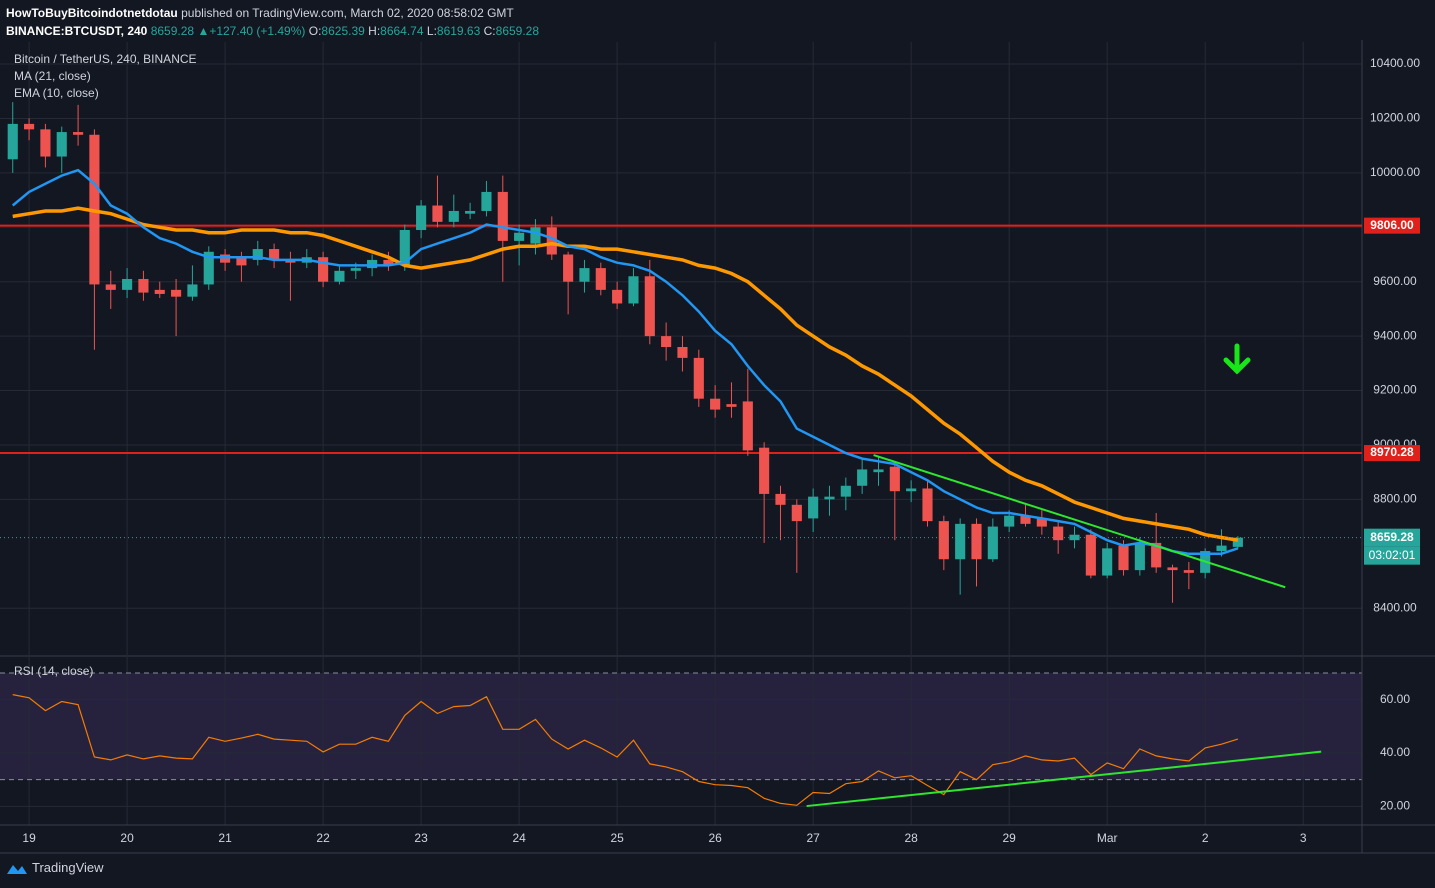 This screenshot has height=888, width=1435. What do you see at coordinates (1395, 335) in the screenshot?
I see `y-tick-label: 9400.00` at bounding box center [1395, 335].